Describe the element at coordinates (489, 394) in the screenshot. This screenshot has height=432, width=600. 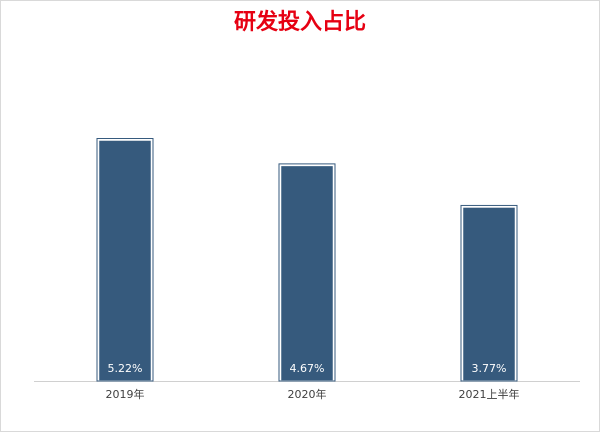
I see `x-tick-label: 2021上半年` at that location.